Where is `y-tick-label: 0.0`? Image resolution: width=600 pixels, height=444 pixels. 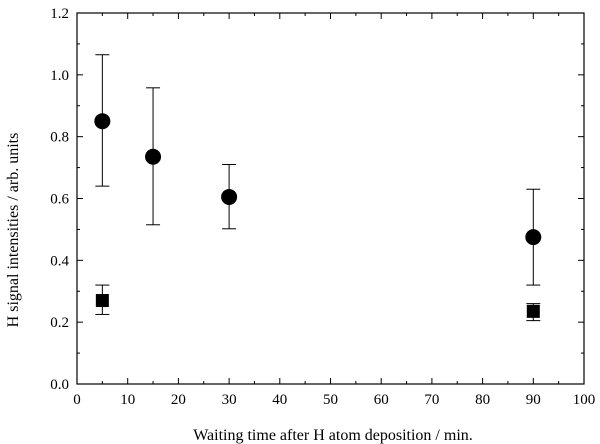
y-tick-label: 0.0 is located at coordinates (59, 385).